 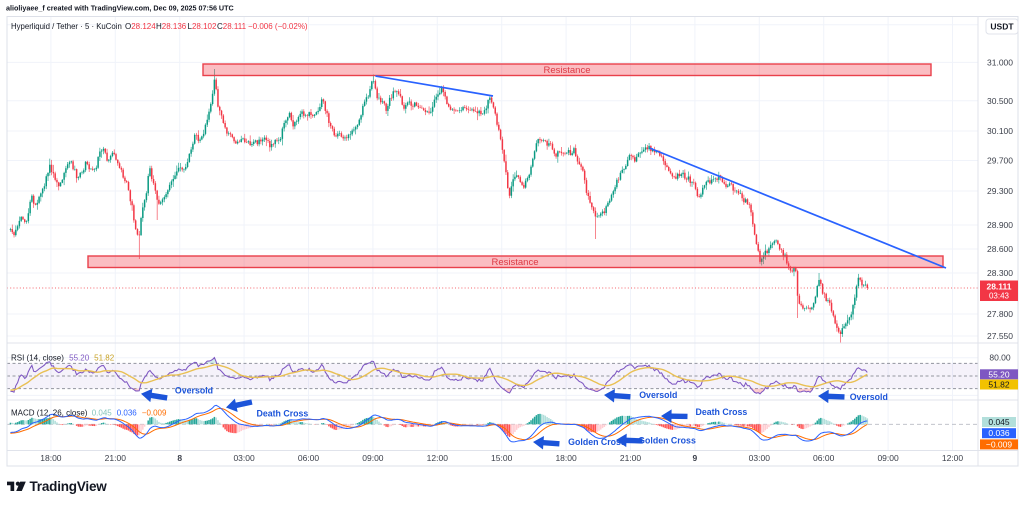 What do you see at coordinates (1000, 161) in the screenshot?
I see `svg-text: 29.700` at bounding box center [1000, 161].